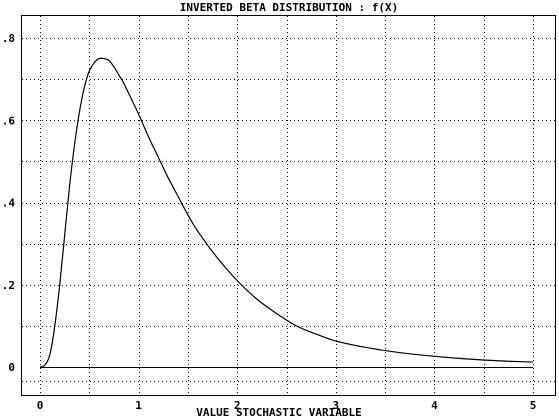 This screenshot has height=420, width=559. What do you see at coordinates (279, 412) in the screenshot?
I see `x-axis-label: VALUE STOCHASTIC VARIABLE` at bounding box center [279, 412].